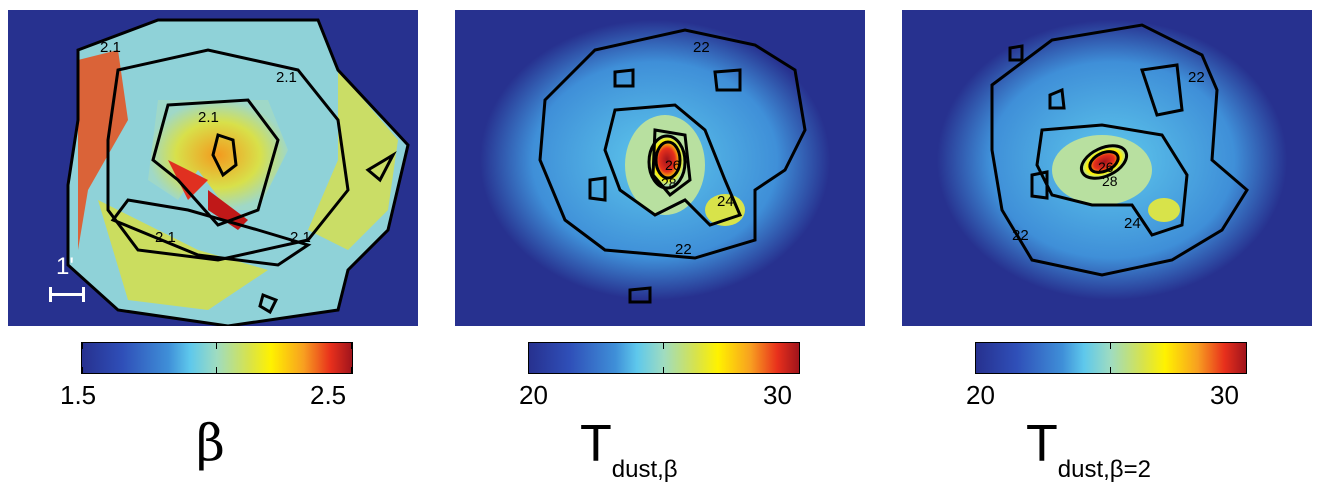  I want to click on colorbar-max-label: 2.5, so click(328, 395).